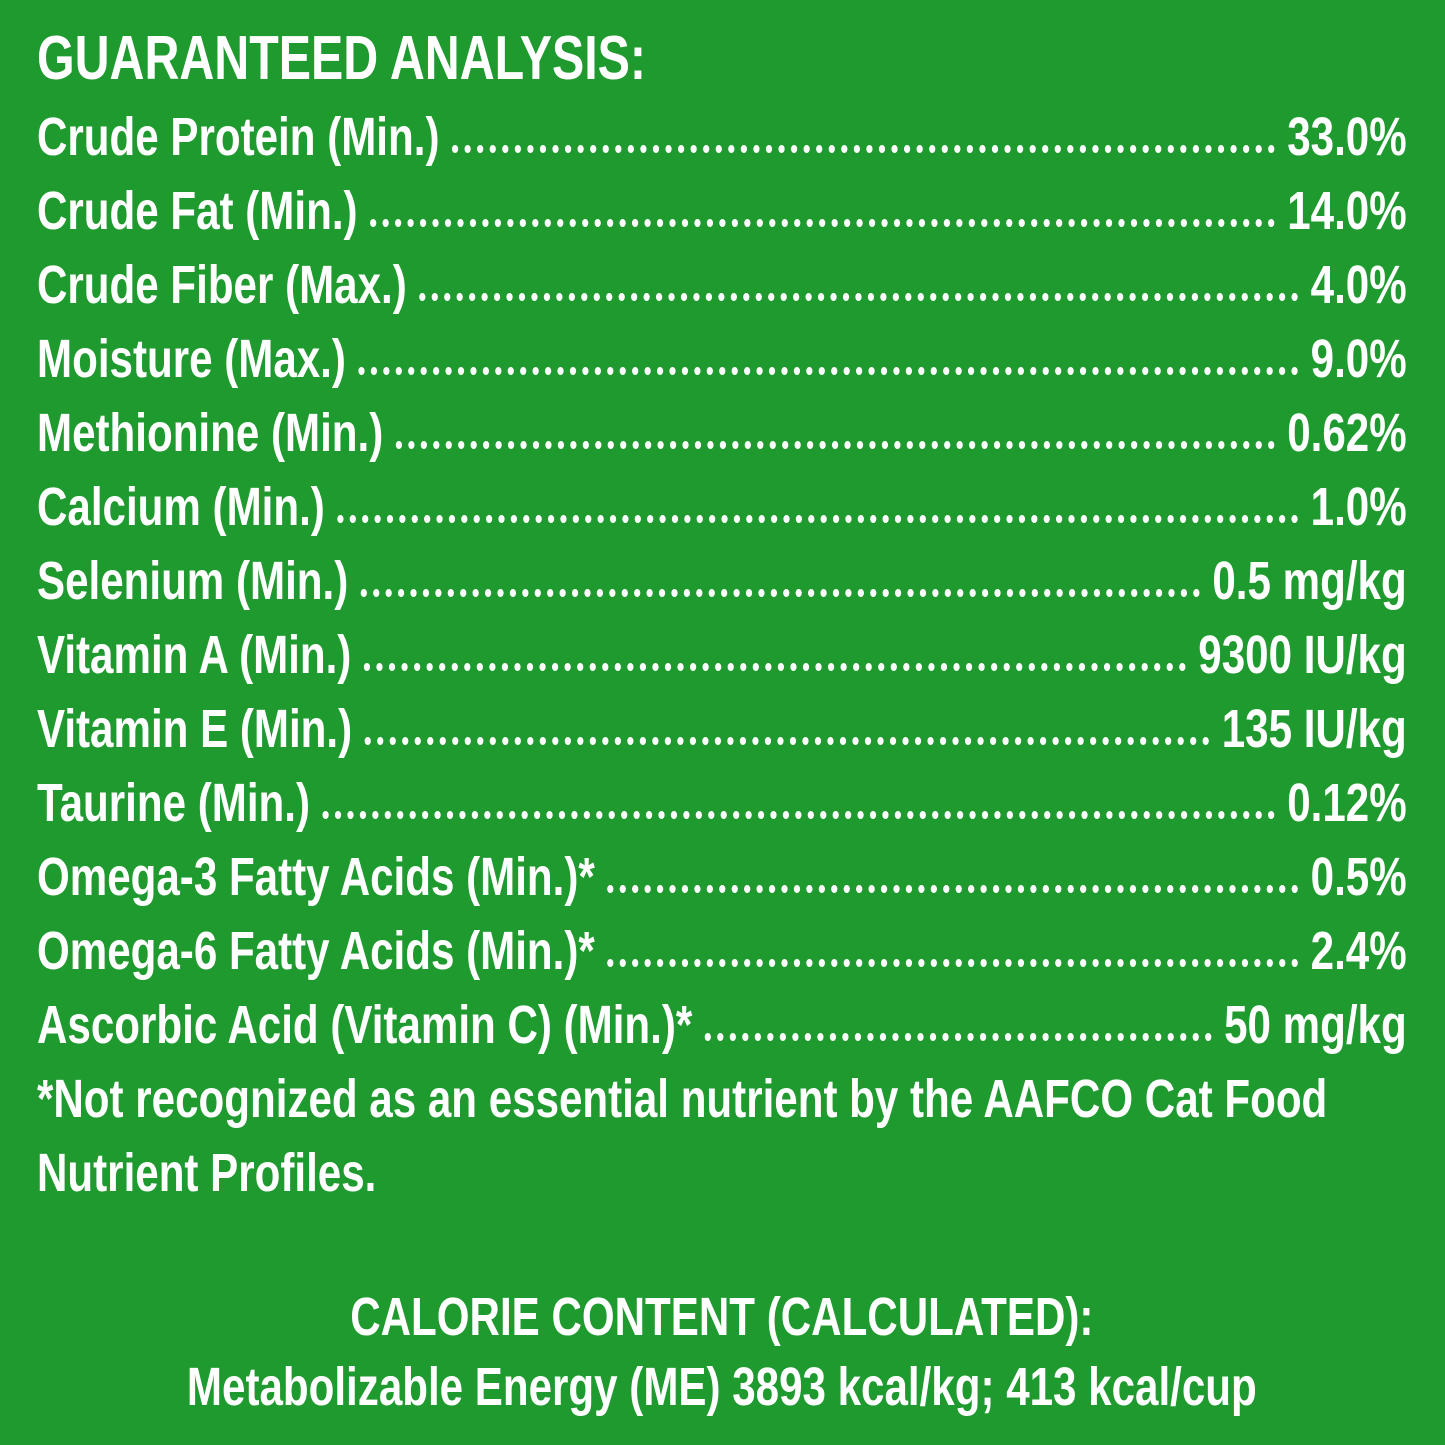 The width and height of the screenshot is (1445, 1445). I want to click on nutrient-label: Crude Fiber (Max.), so click(222, 285).